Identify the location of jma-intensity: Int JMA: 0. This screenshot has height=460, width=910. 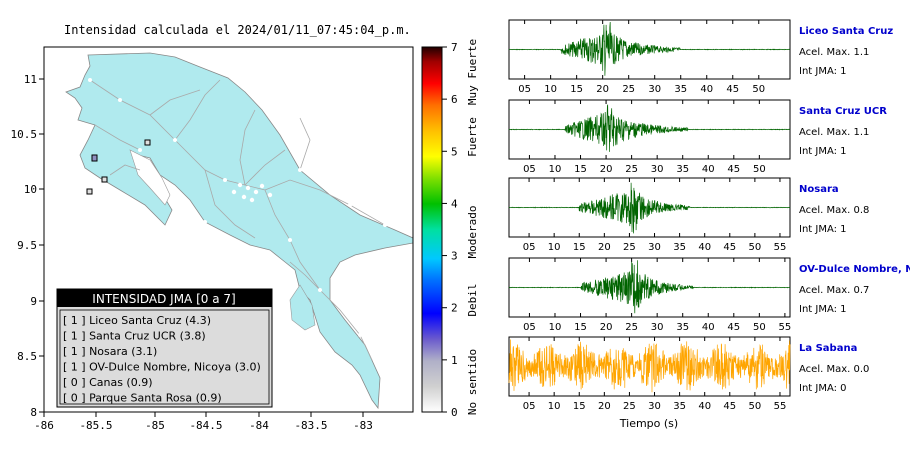
(823, 388).